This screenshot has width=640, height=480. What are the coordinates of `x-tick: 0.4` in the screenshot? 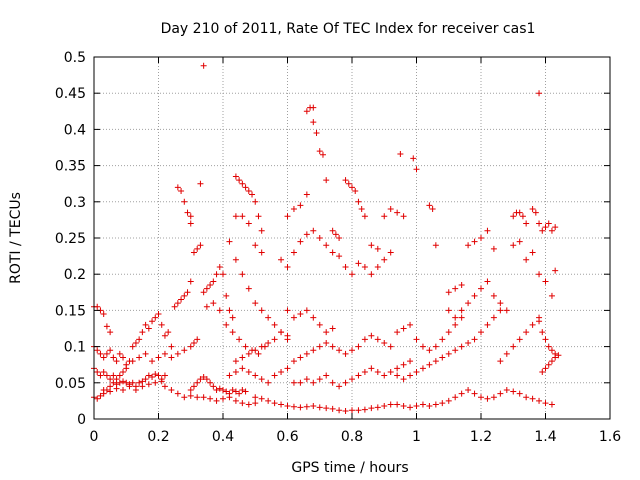 It's located at (223, 251).